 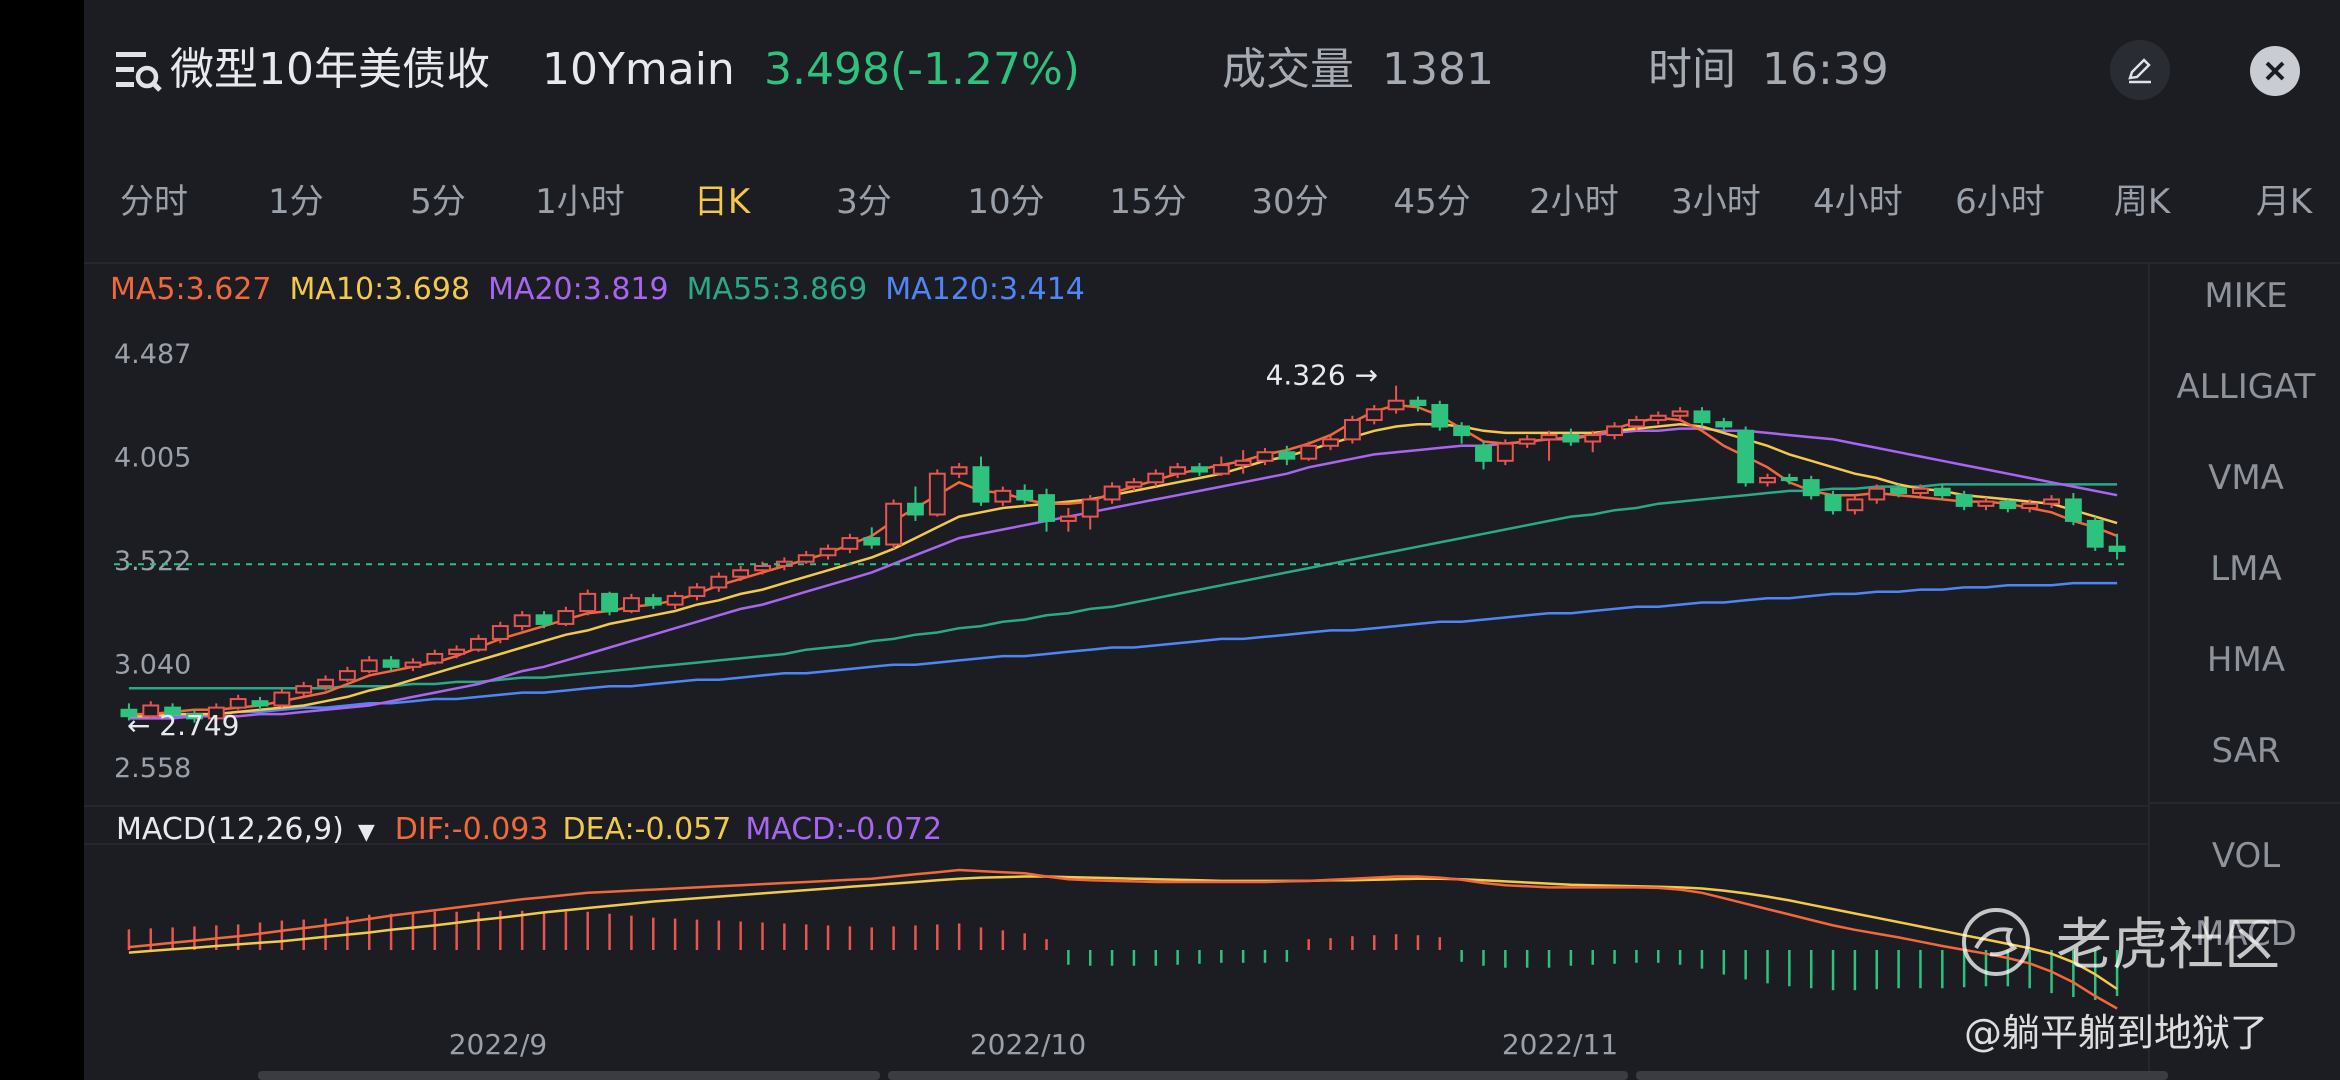 I want to click on tab-period: 分时, so click(x=154, y=202).